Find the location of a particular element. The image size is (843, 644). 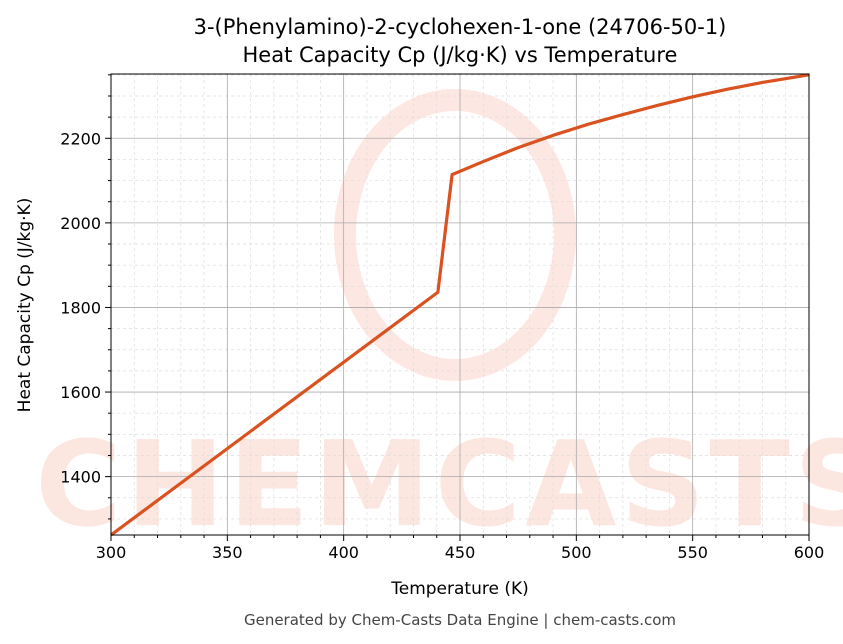

x-tick-label: 450 is located at coordinates (460, 552).